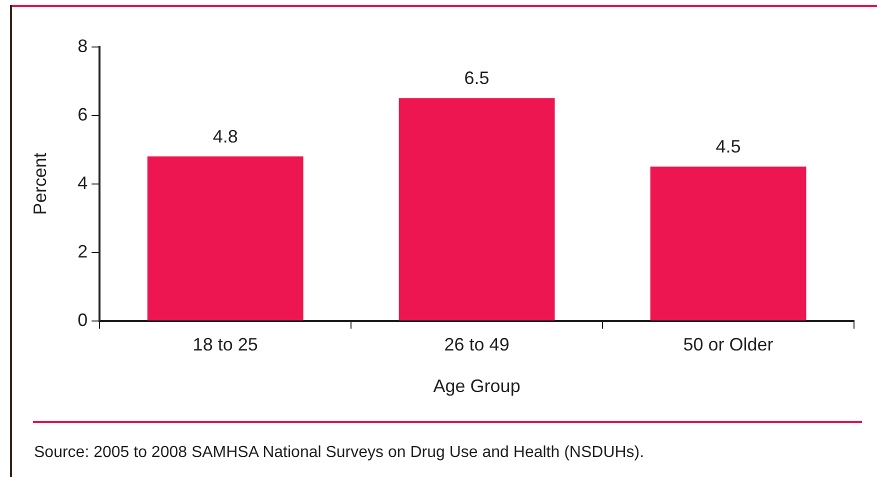 This screenshot has width=877, height=477. What do you see at coordinates (728, 146) in the screenshot?
I see `data-label: 4.5` at bounding box center [728, 146].